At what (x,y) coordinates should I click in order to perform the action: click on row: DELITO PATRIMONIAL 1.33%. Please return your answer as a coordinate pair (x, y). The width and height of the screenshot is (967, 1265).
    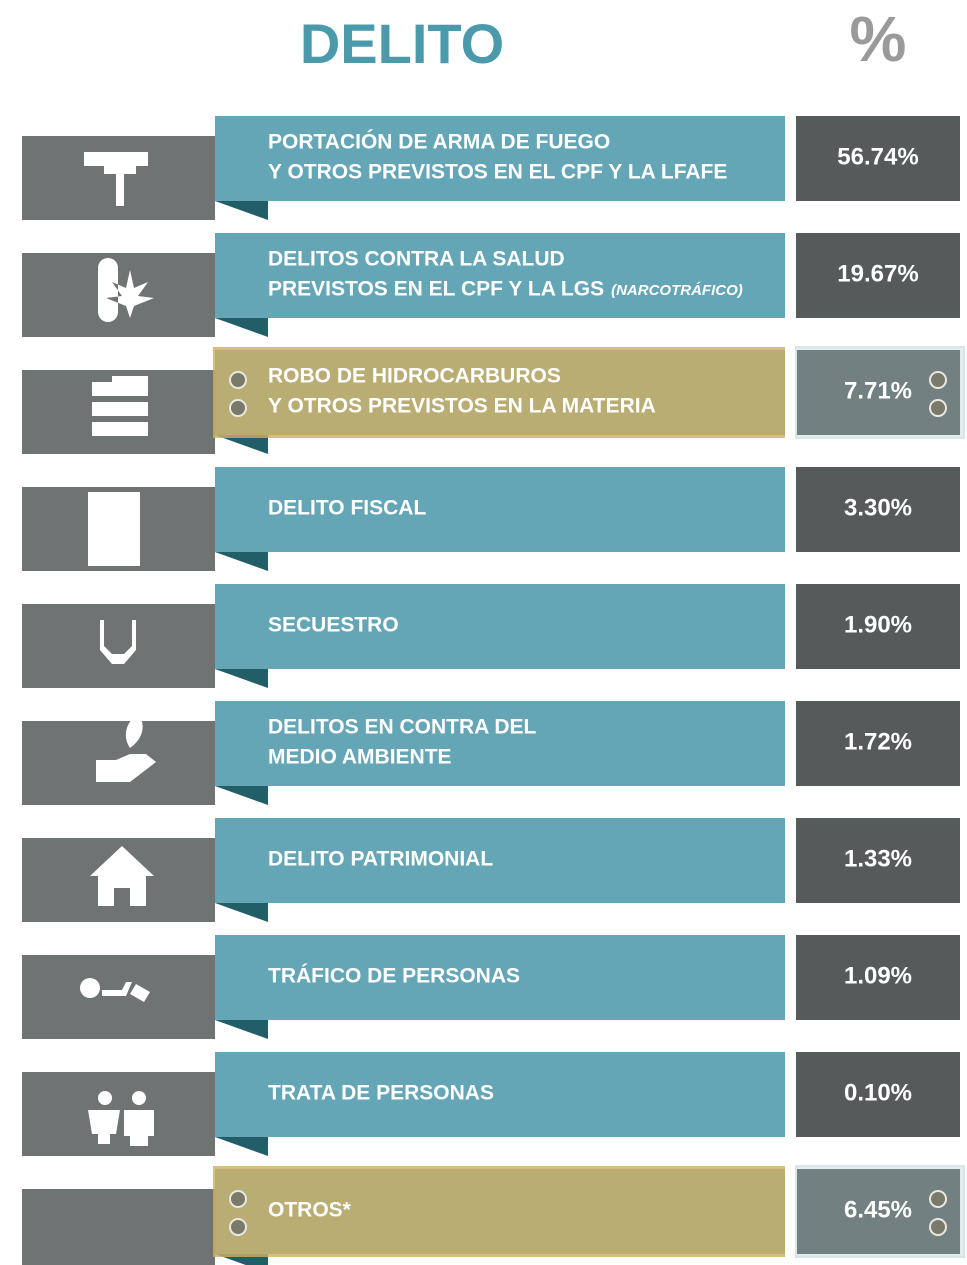
    Looking at the image, I should click on (491, 870).